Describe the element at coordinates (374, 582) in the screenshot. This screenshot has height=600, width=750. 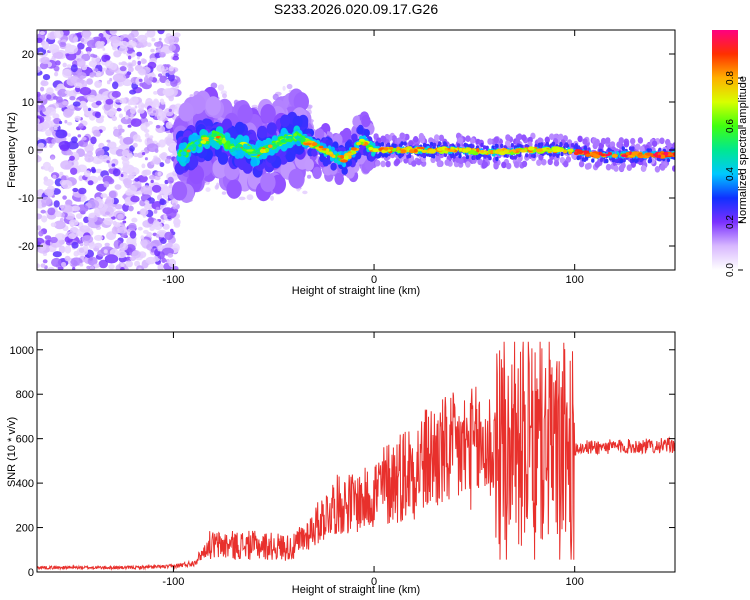
I see `x-tick-label: 0` at that location.